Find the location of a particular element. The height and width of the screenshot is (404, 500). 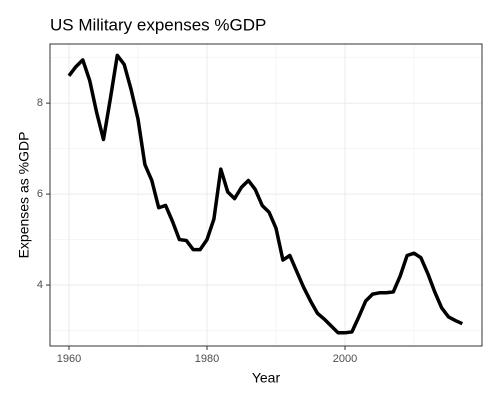

x-tick-label: 1960 is located at coordinates (69, 359).